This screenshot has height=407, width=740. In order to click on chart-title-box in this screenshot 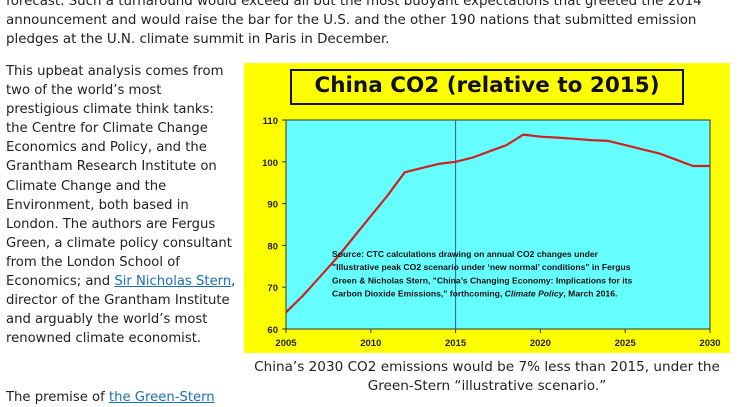, I will do `click(487, 87)`.